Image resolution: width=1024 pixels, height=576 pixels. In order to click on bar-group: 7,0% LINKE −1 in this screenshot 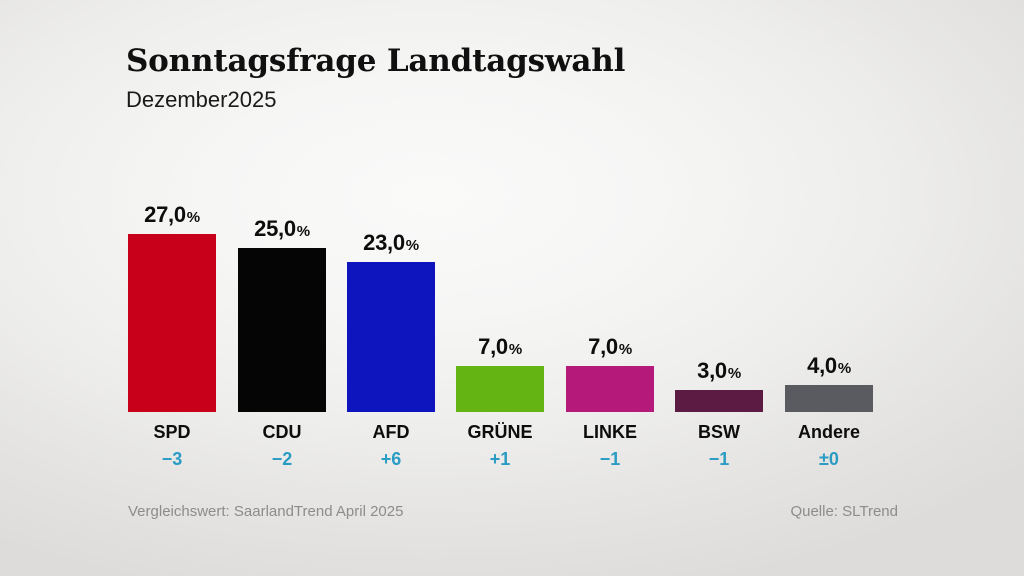, I will do `click(610, 401)`.